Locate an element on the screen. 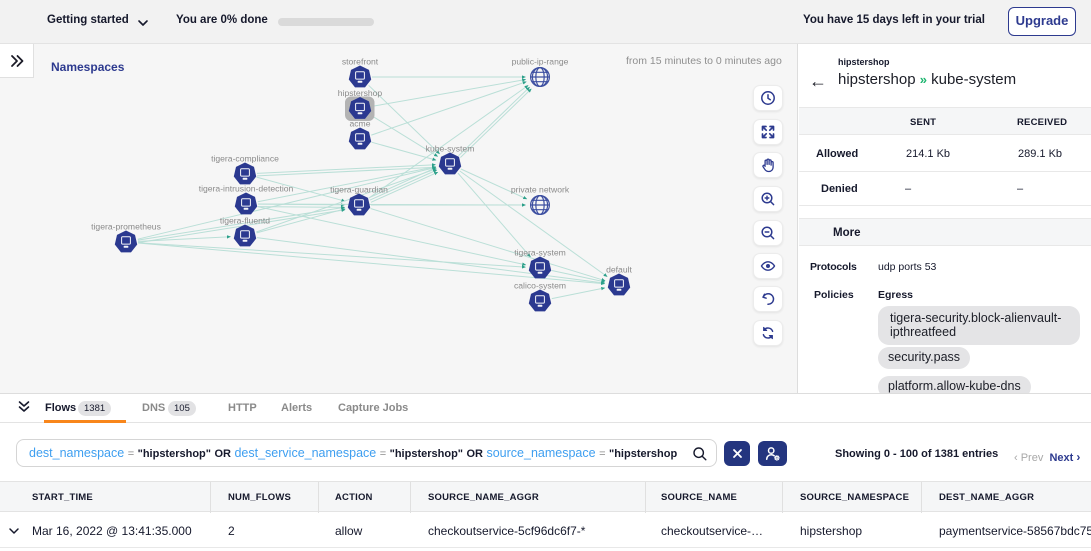  svg-text: tigera-system is located at coordinates (540, 252).